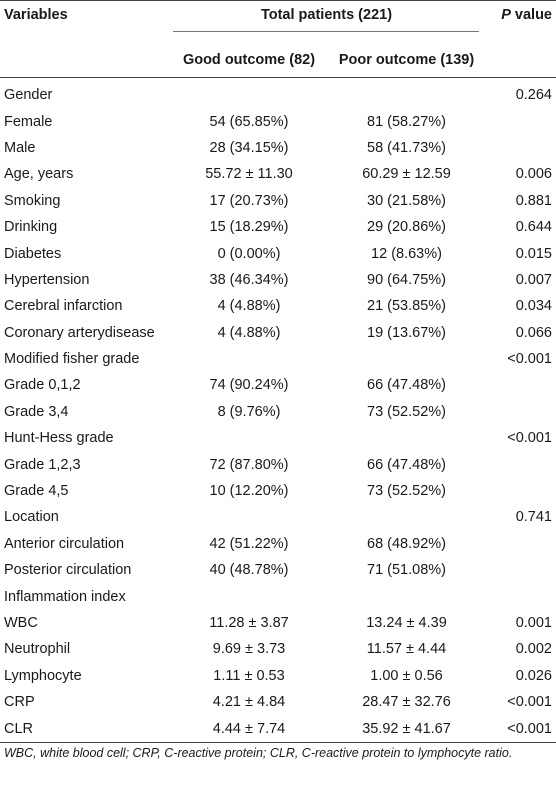 This screenshot has width=556, height=806. What do you see at coordinates (533, 174) in the screenshot?
I see `p-value-cell: 0.006` at bounding box center [533, 174].